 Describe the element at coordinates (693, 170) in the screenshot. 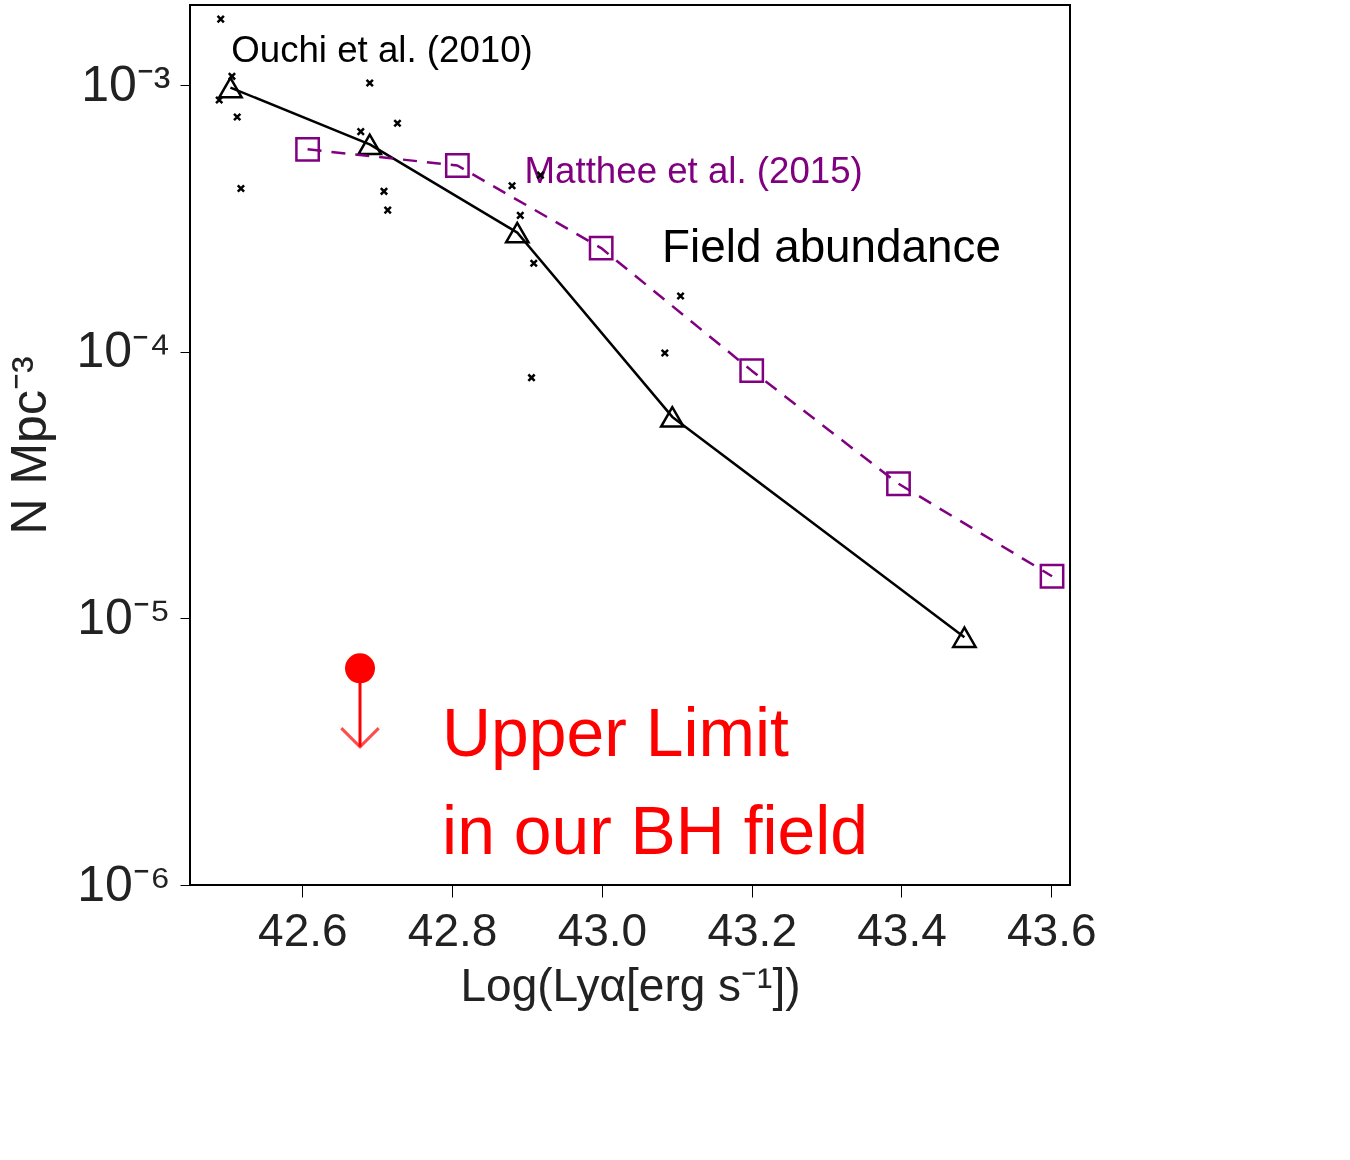

I see `series-label: Matthee et al. (2015)` at that location.